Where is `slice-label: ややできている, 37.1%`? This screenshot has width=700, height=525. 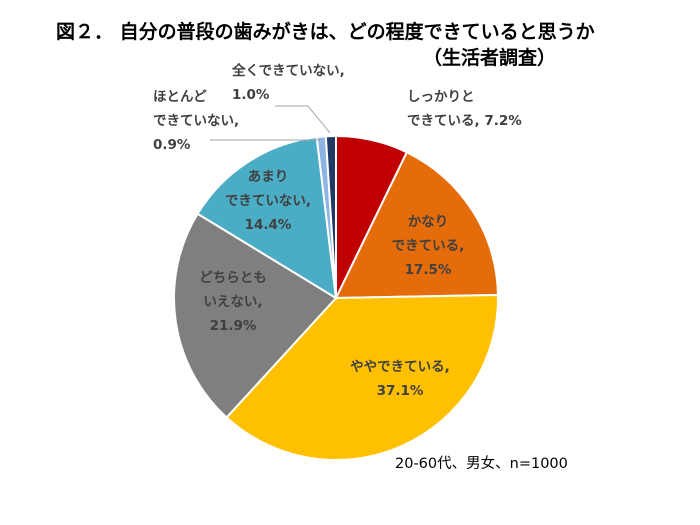 slice-label: ややできている, 37.1% is located at coordinates (400, 379).